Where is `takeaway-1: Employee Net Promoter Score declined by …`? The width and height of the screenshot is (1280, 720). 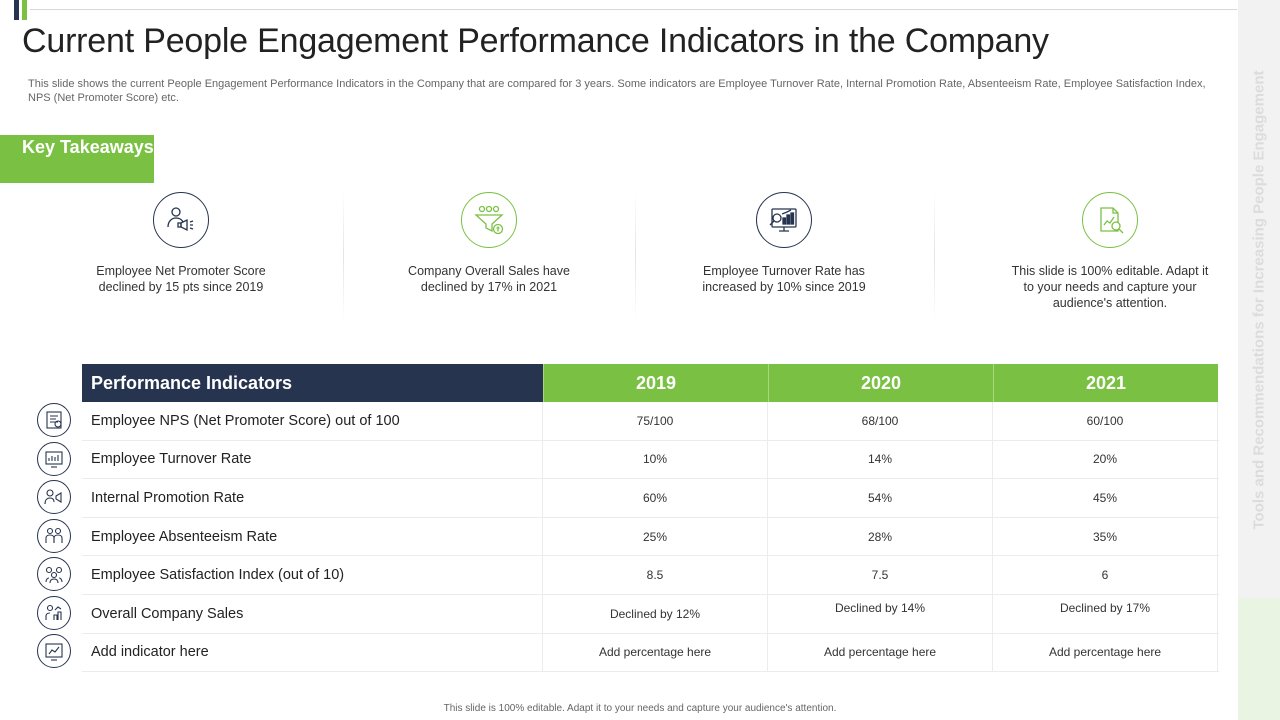 takeaway-1: Employee Net Promoter Score declined by … is located at coordinates (181, 242).